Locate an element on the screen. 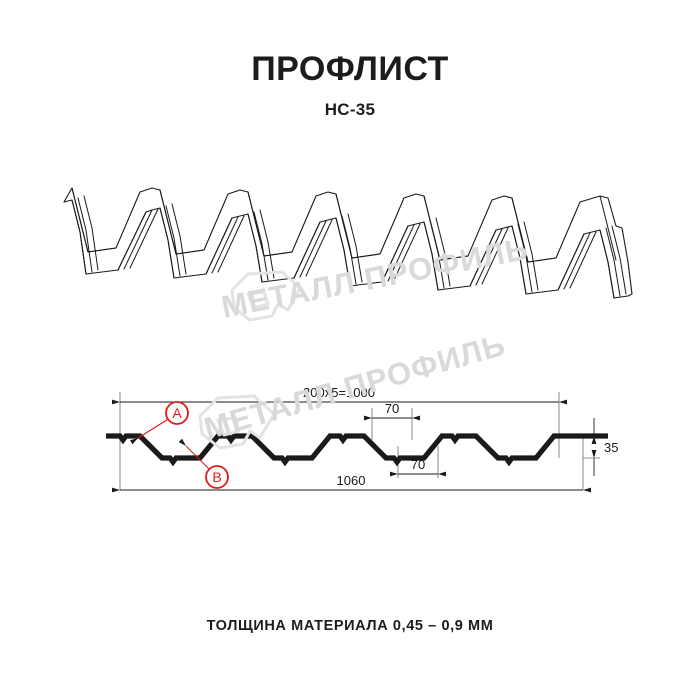 This screenshot has height=700, width=700. callout-a-letter: A is located at coordinates (177, 413).